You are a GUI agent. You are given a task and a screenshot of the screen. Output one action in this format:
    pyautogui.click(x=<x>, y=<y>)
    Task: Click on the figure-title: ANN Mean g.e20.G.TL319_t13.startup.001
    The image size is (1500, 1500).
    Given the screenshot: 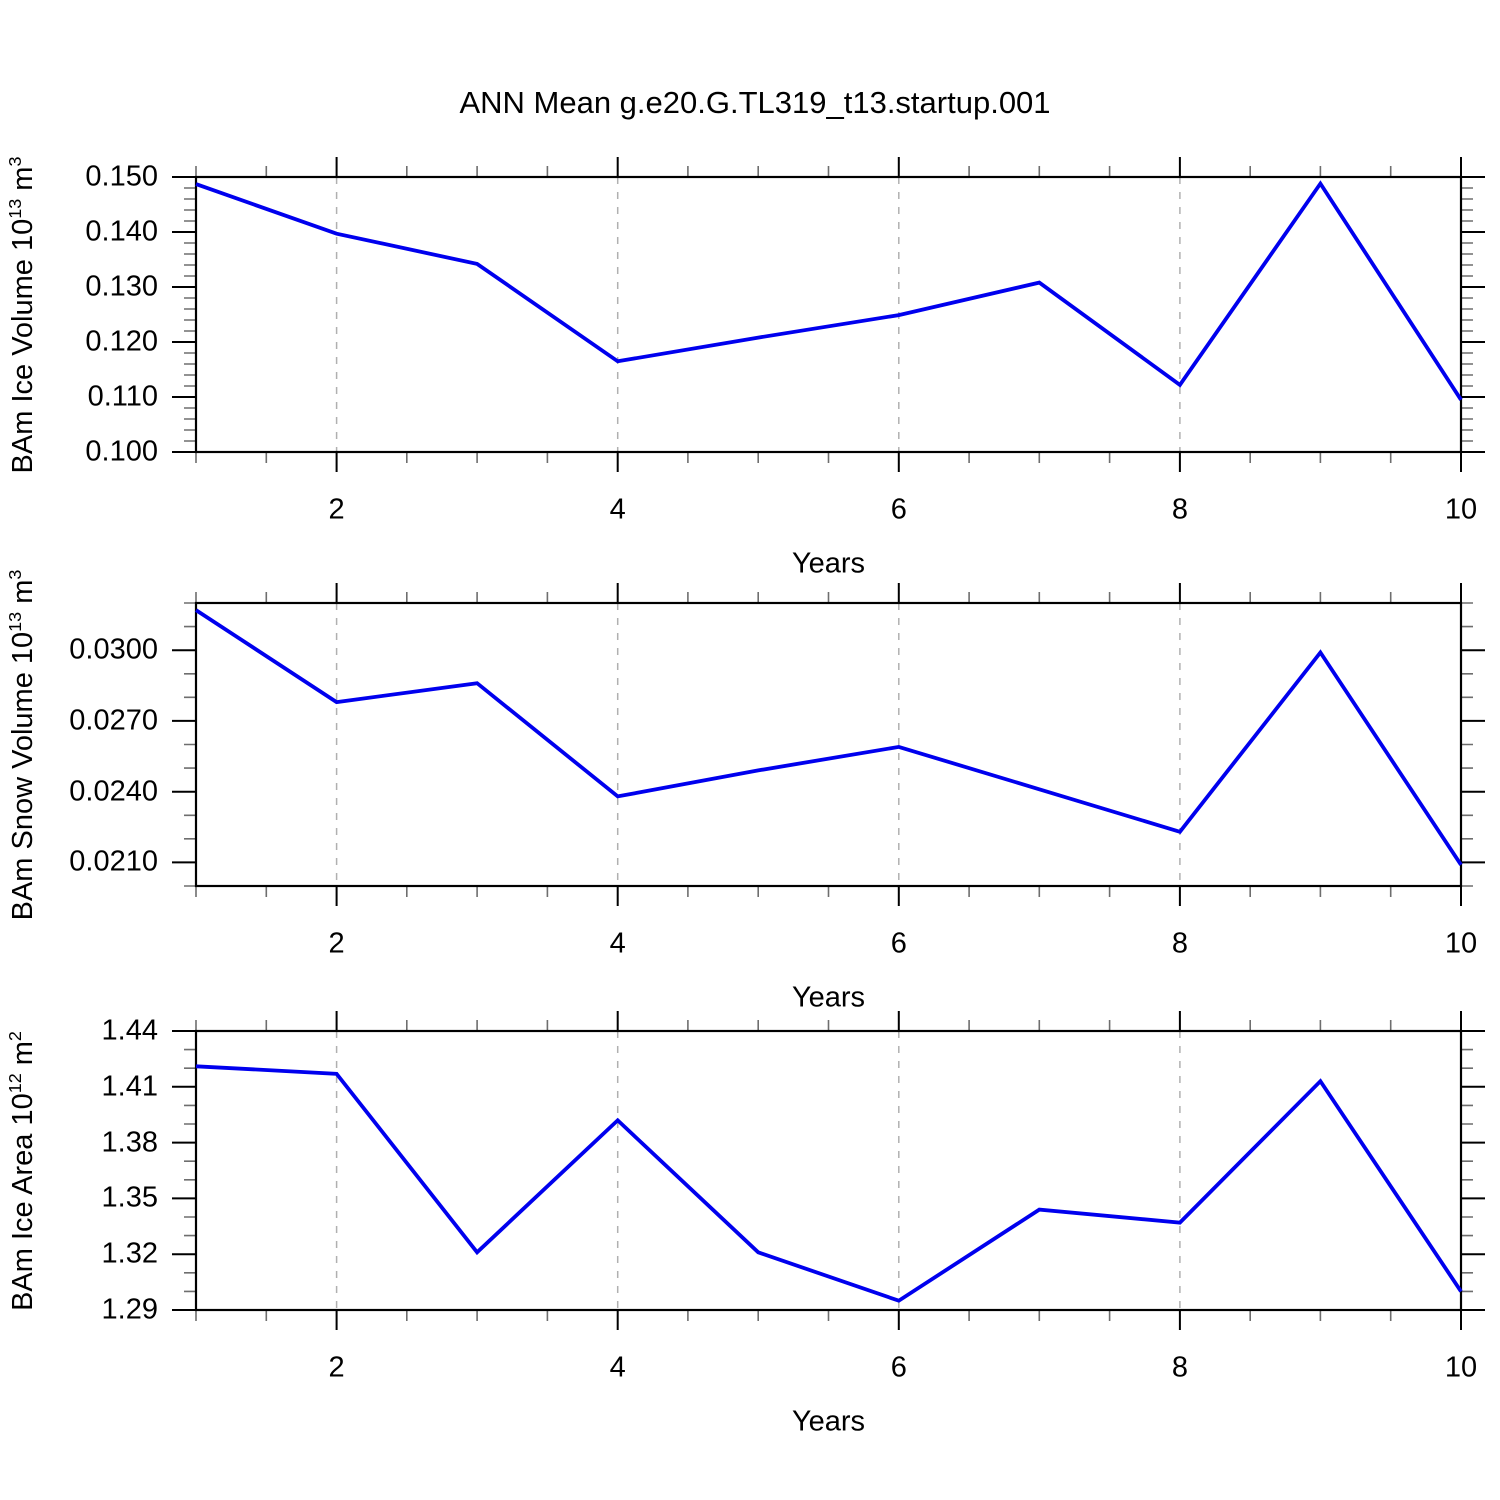 What is the action you would take?
    pyautogui.click(x=755, y=102)
    